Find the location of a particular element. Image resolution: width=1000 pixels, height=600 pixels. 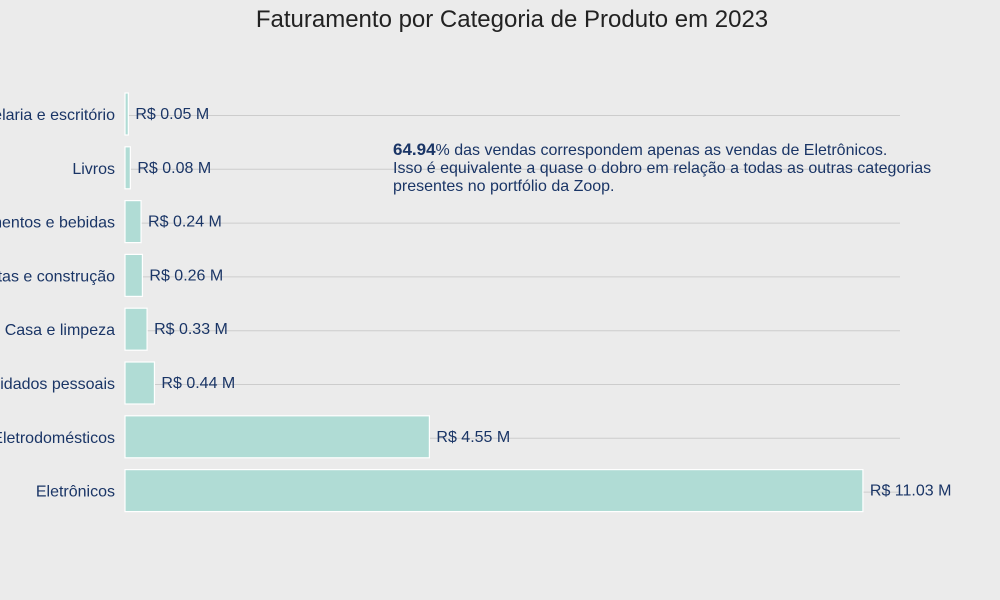

category-label: Eletrodomésticos is located at coordinates (57, 438).